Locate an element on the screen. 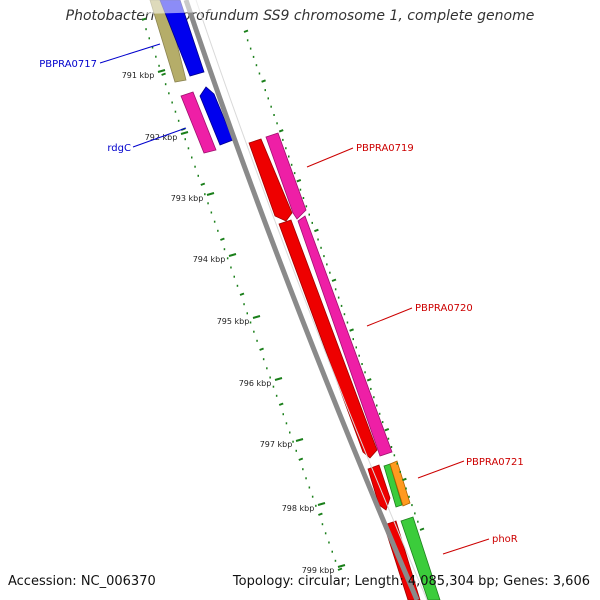  gene-arrow-pbpra0719 is located at coordinates (270, 180).